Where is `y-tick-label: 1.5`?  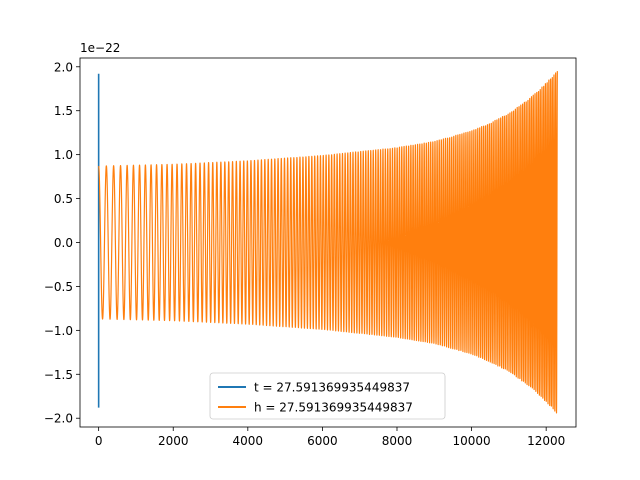 y-tick-label: 1.5 is located at coordinates (63, 111).